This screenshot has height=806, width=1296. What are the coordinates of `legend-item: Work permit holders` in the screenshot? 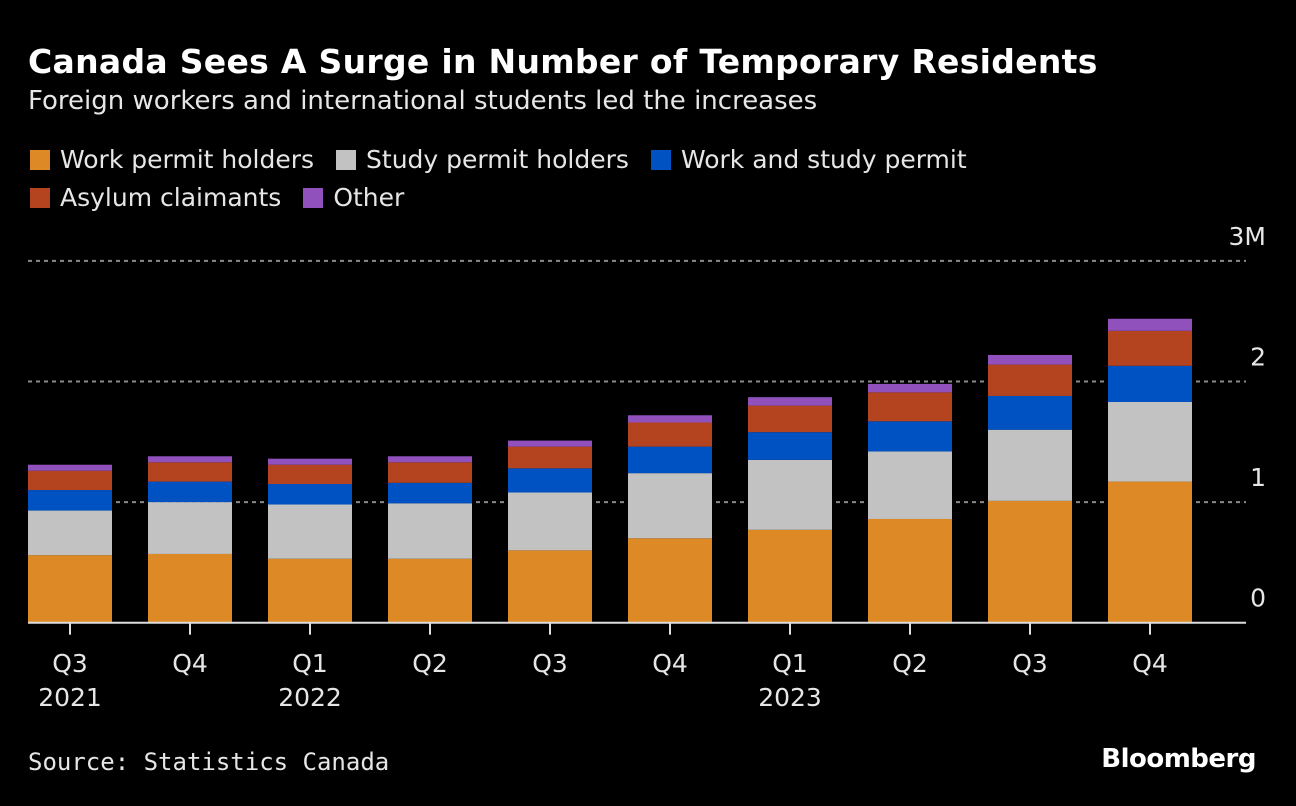 It's located at (172, 160).